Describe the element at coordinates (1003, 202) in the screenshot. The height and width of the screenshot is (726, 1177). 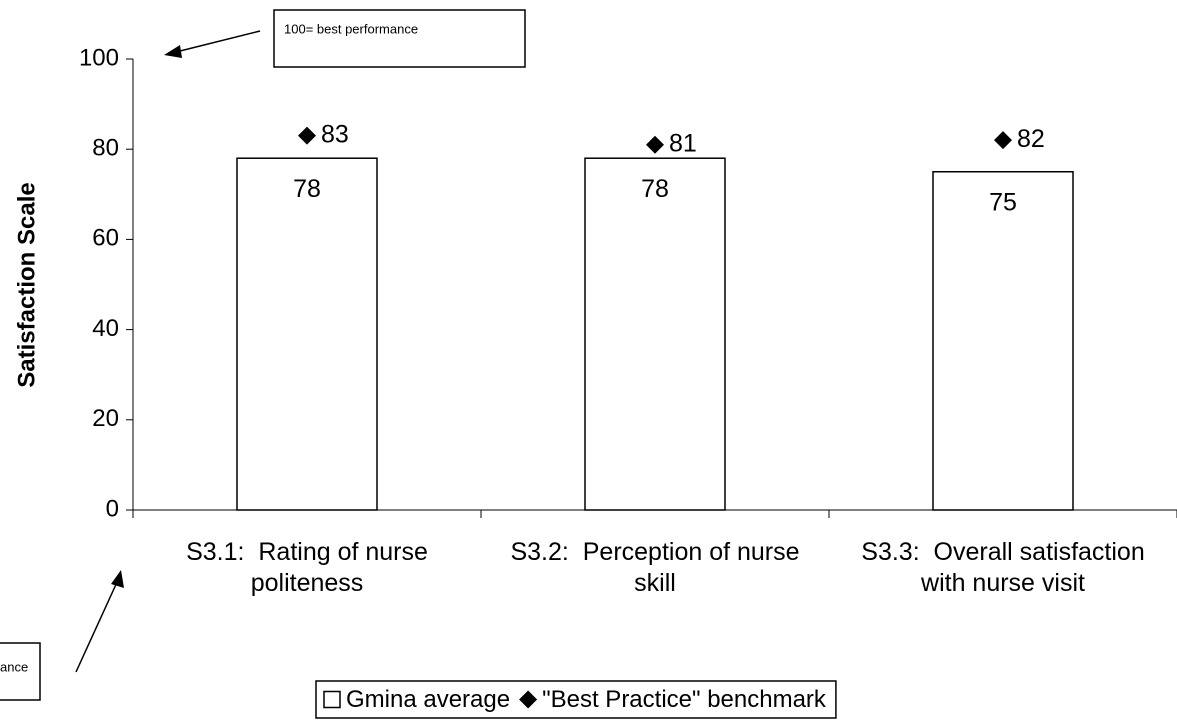
I see `data-label: 75` at that location.